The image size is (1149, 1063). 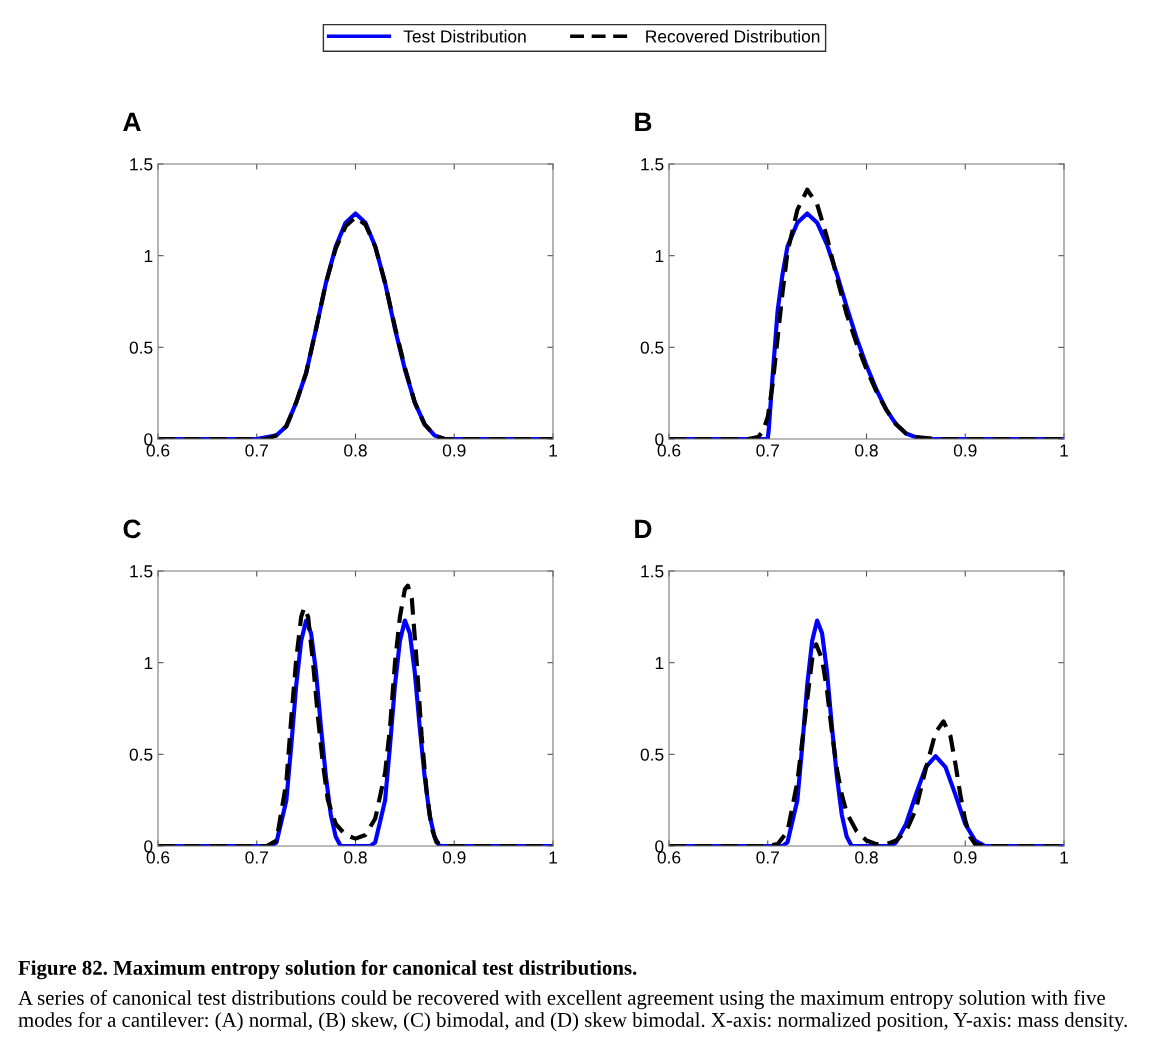 What do you see at coordinates (643, 122) in the screenshot?
I see `chart-title: B` at bounding box center [643, 122].